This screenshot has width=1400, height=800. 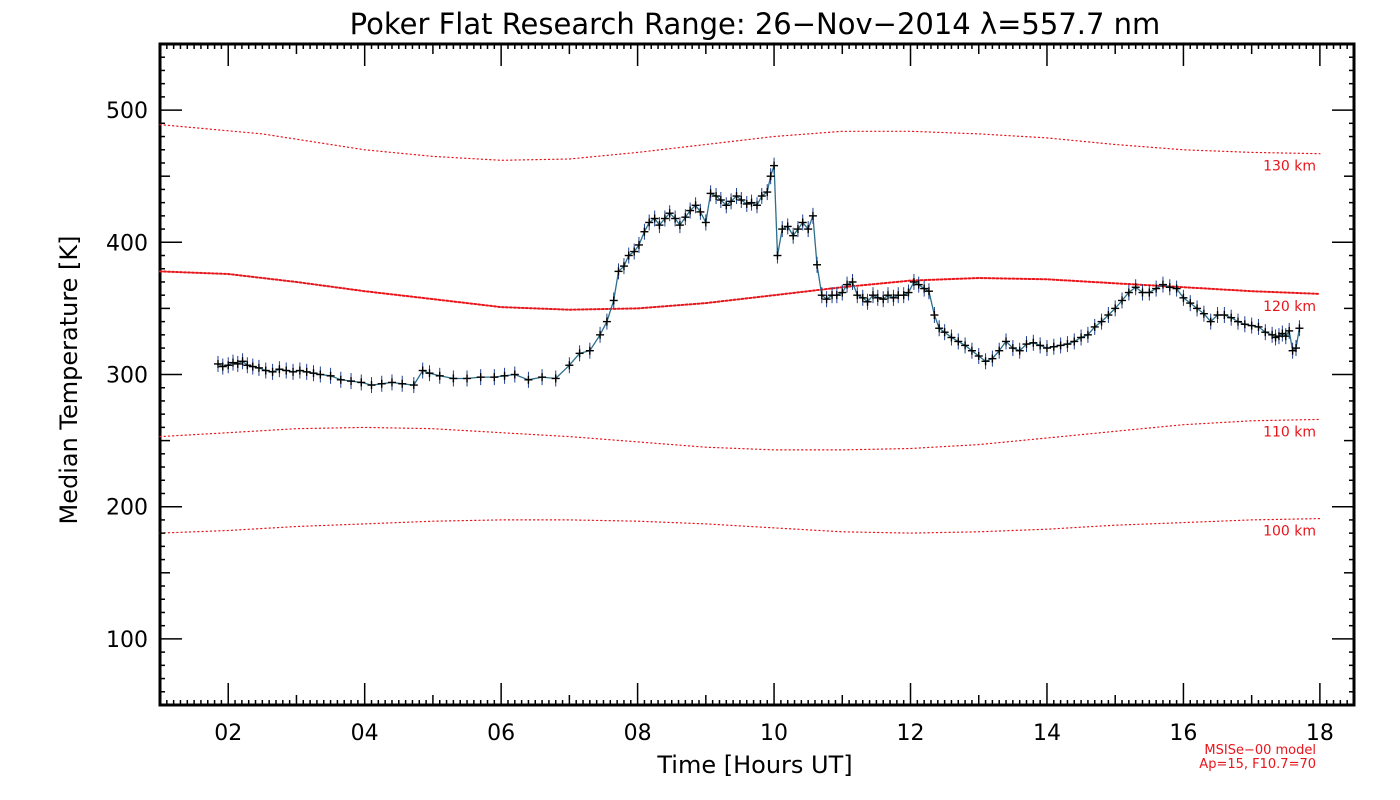 I want to click on x-tick-label: 10, so click(x=774, y=733).